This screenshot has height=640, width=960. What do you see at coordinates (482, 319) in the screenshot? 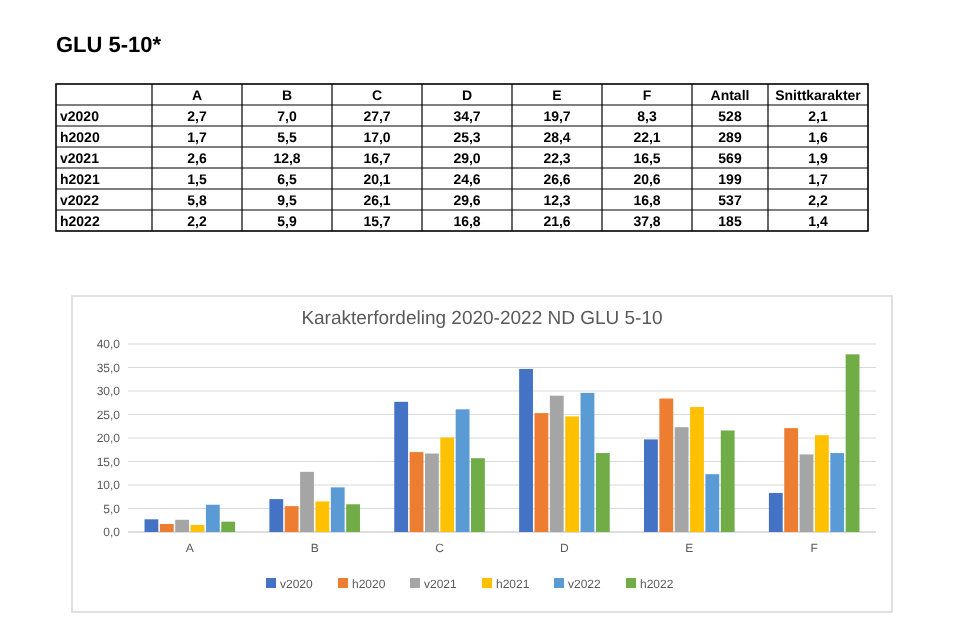
I see `chart-title: Karakterfordeling 2020-2022 ND GLU 5-10` at bounding box center [482, 319].